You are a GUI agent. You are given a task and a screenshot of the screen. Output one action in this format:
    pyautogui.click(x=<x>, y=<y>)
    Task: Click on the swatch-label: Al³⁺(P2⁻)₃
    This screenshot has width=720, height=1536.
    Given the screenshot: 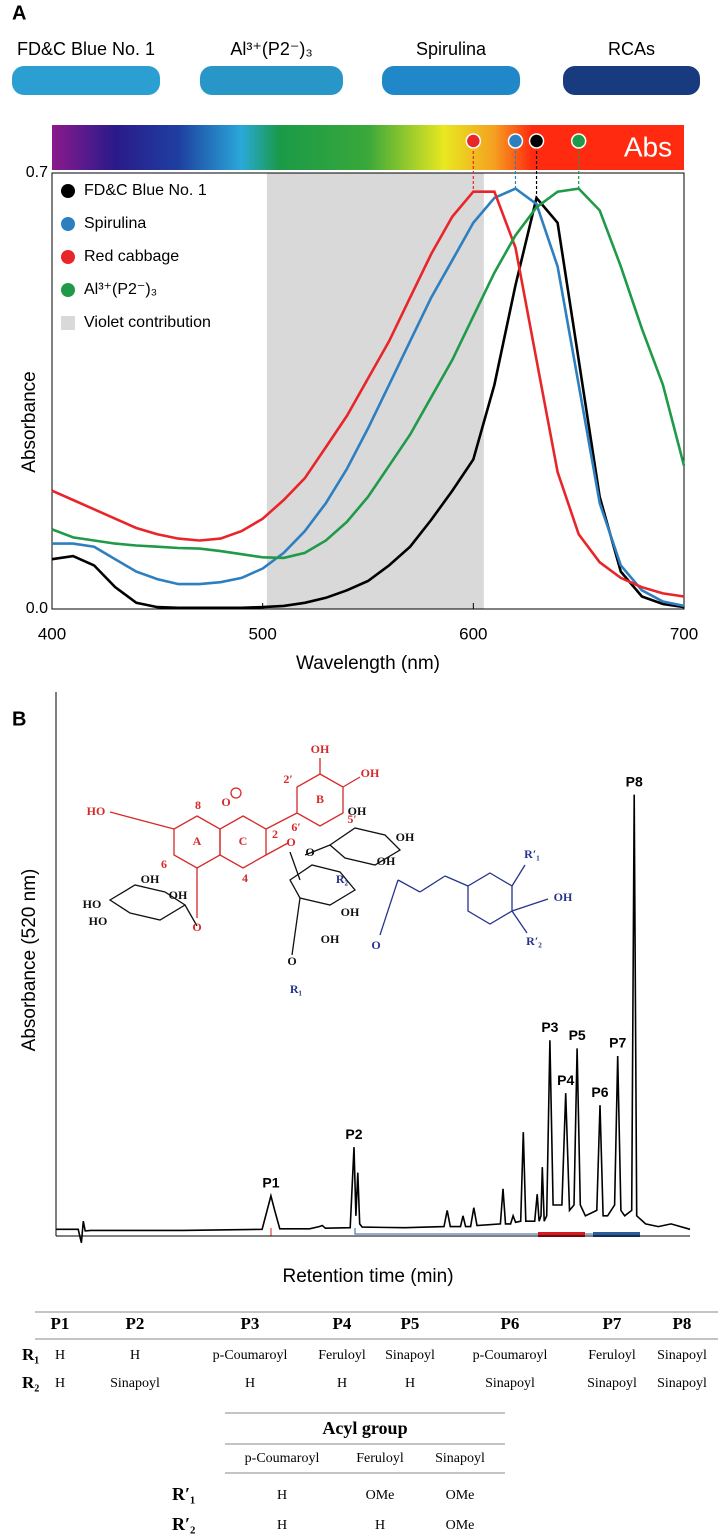 What is the action you would take?
    pyautogui.click(x=271, y=49)
    